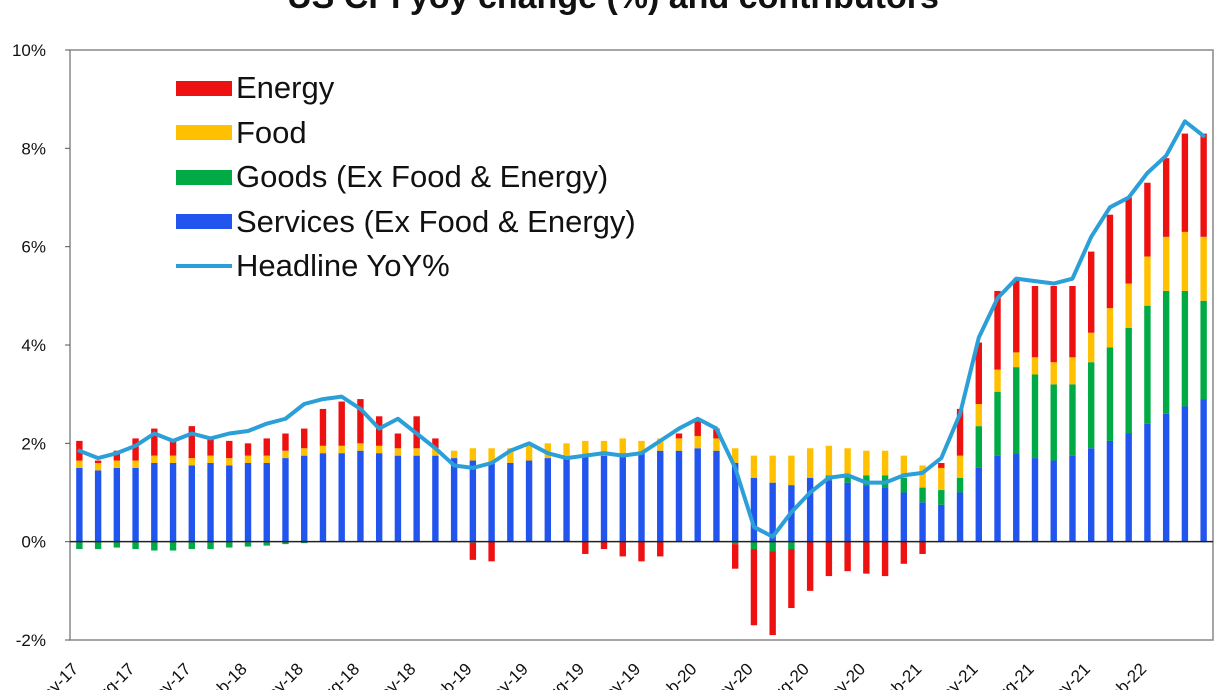 The height and width of the screenshot is (690, 1226). Describe the element at coordinates (406, 222) in the screenshot. I see `legend-item-services: Services (Ex Food & Energy)` at that location.